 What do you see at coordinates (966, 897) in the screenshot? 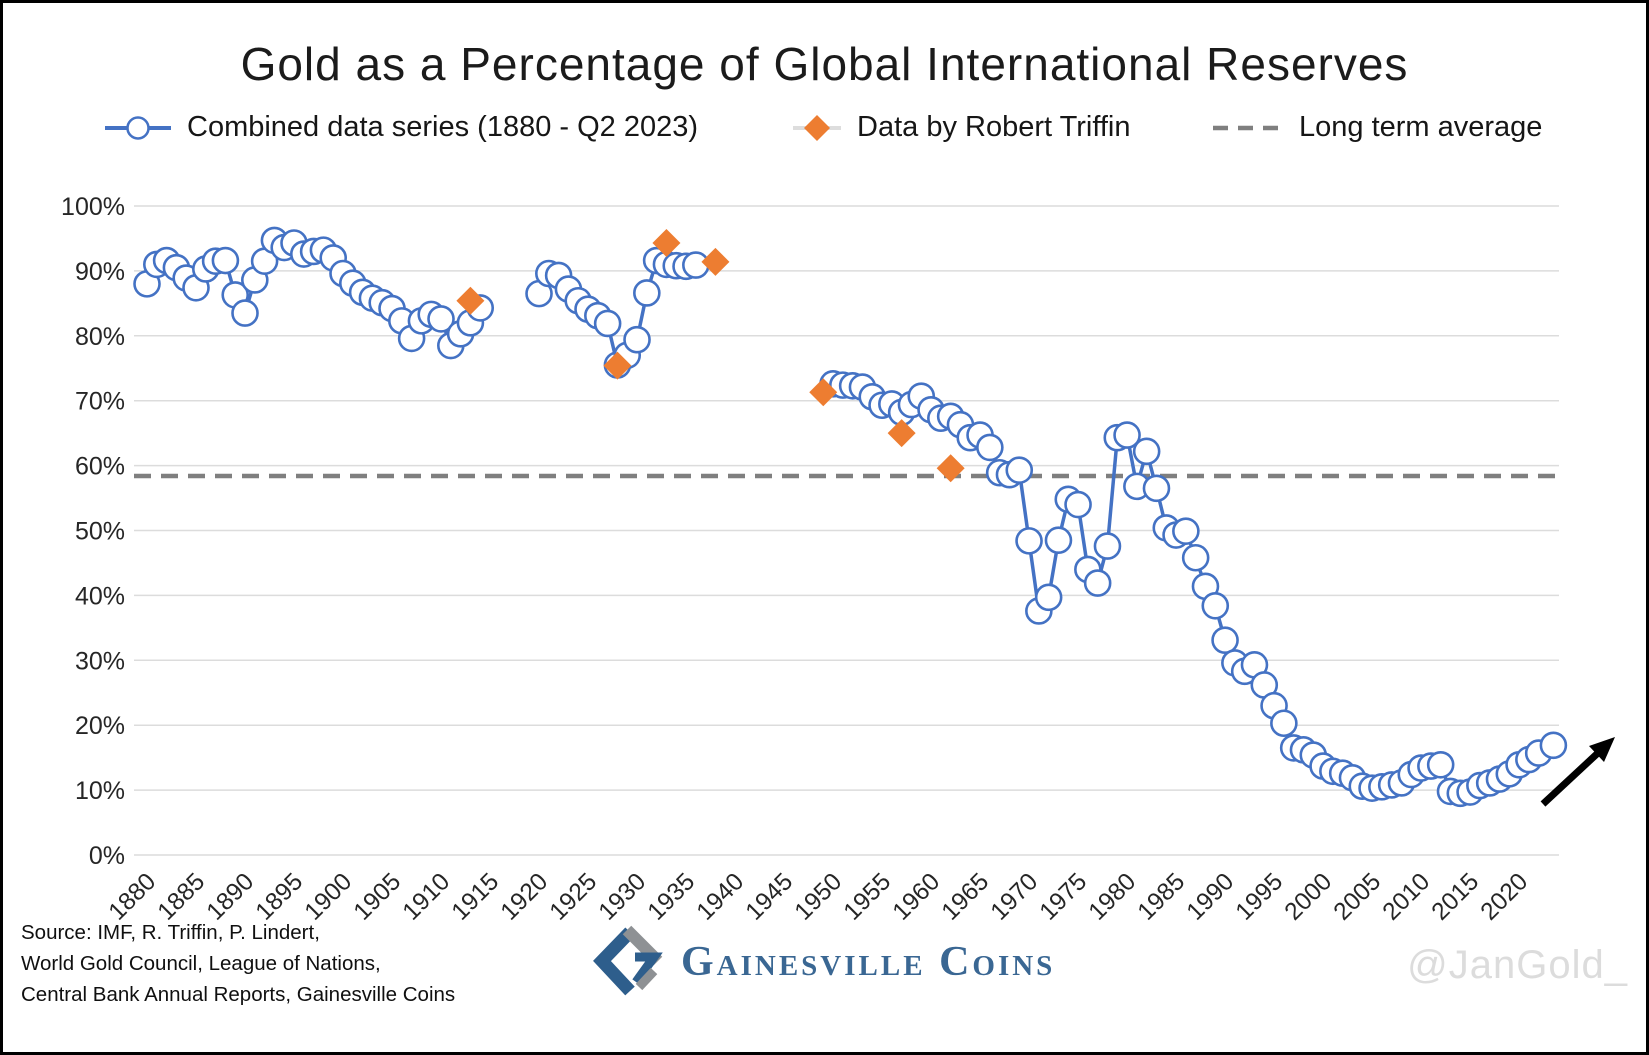
I see `x-tick-label: 1965` at bounding box center [966, 897].